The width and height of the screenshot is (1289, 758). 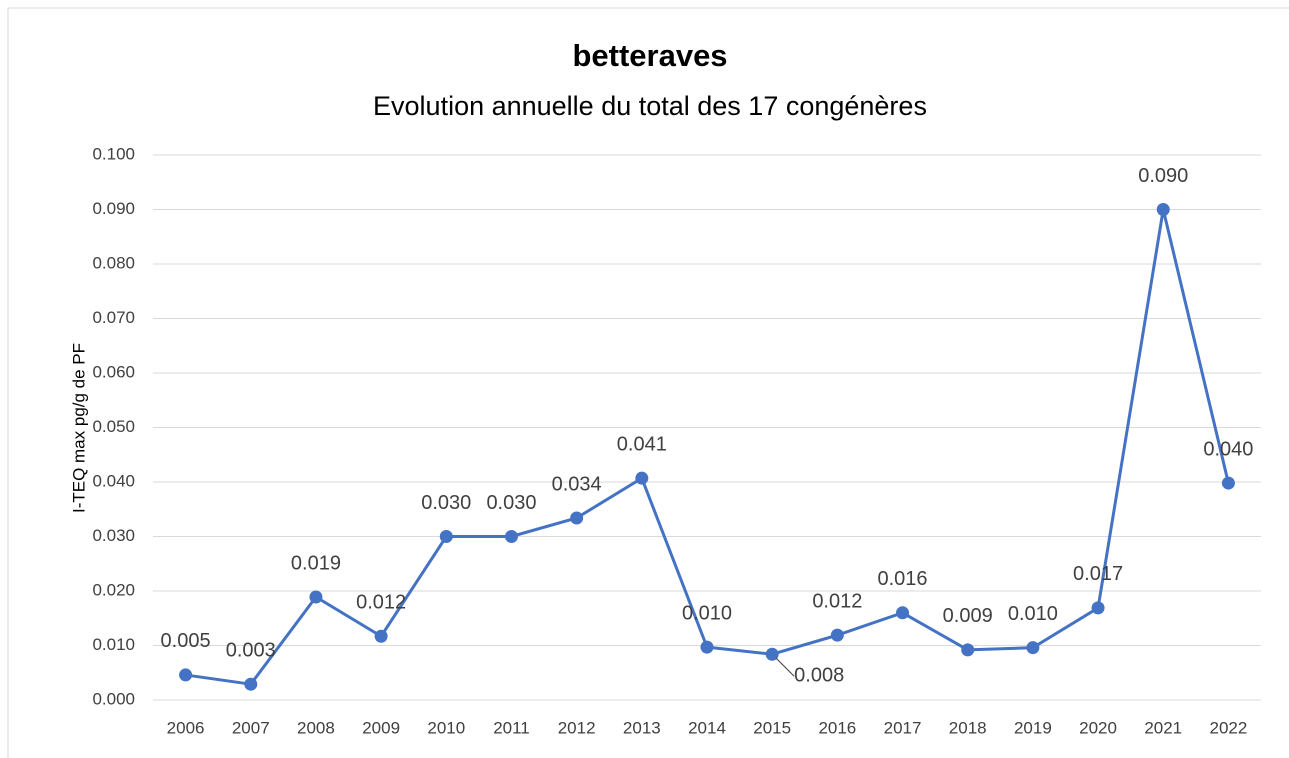 What do you see at coordinates (446, 727) in the screenshot?
I see `x-tick-label: 2010` at bounding box center [446, 727].